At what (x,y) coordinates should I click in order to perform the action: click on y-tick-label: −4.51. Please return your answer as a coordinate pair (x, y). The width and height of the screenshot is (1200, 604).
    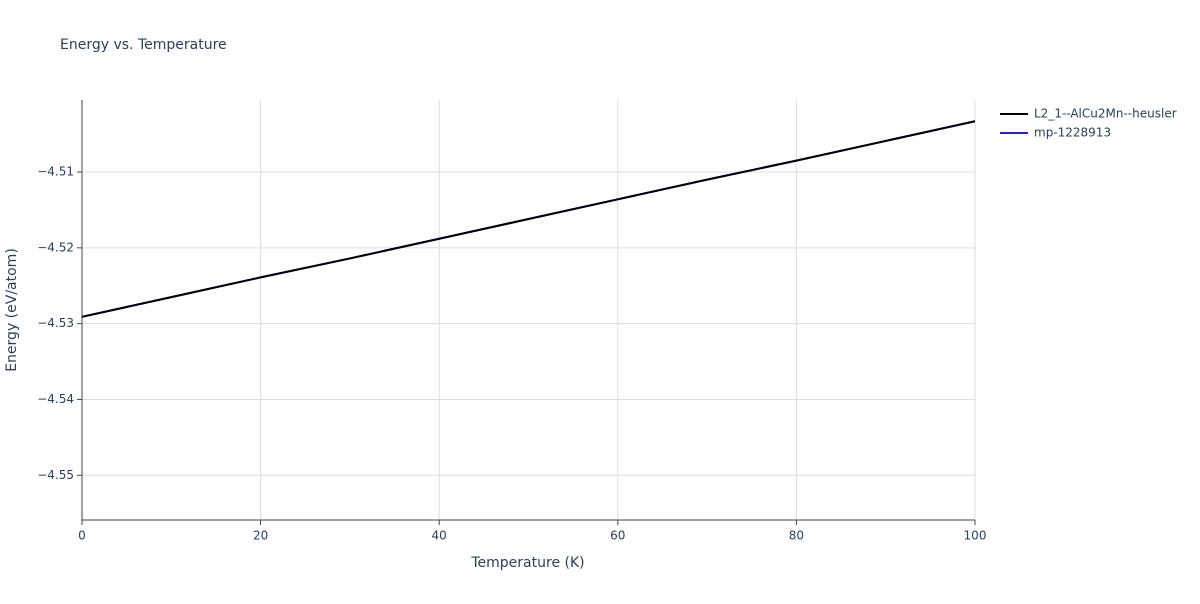
    Looking at the image, I should click on (55, 172).